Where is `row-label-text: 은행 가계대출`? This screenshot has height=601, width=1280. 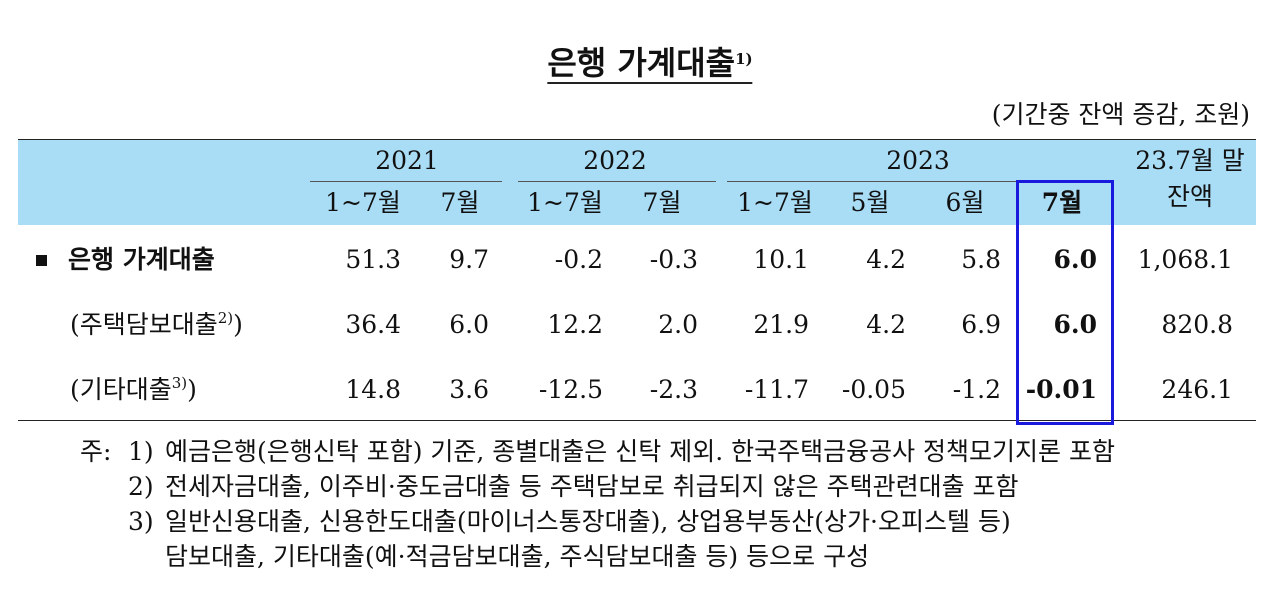
row-label-text: 은행 가계대출 is located at coordinates (141, 259).